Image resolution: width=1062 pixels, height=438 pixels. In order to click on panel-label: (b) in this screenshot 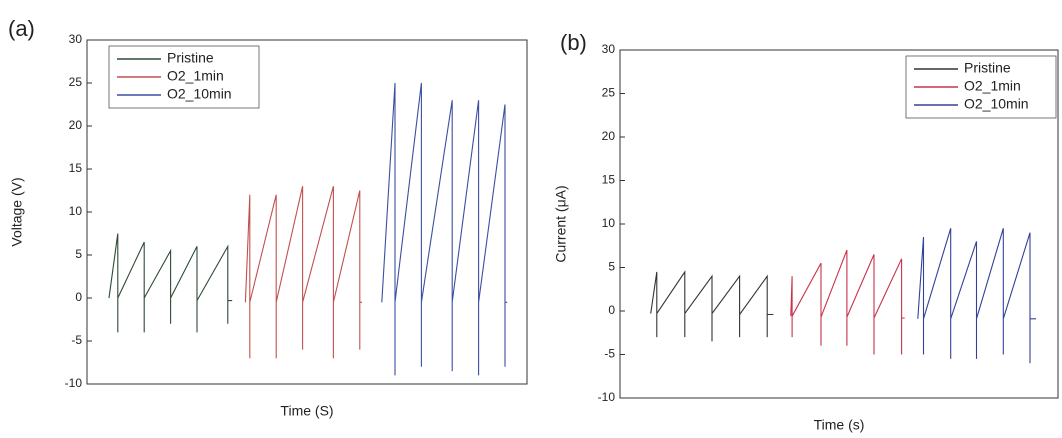, I will do `click(573, 42)`.